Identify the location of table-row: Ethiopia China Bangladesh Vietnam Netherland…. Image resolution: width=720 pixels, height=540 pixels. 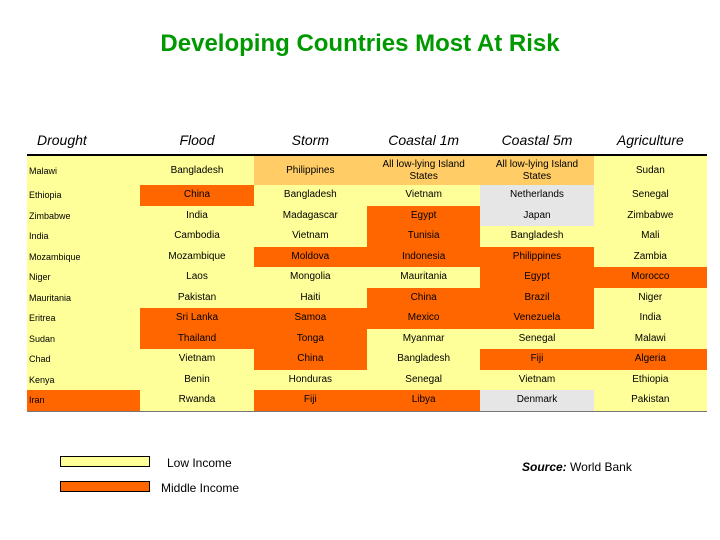
(367, 195).